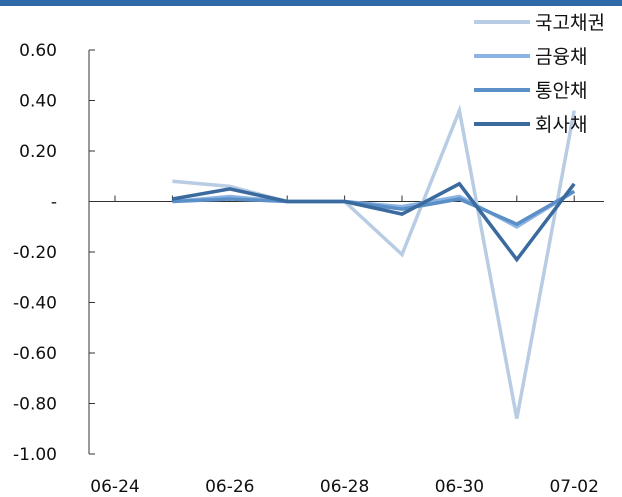  What do you see at coordinates (561, 91) in the screenshot?
I see `legend-label: 통안채` at bounding box center [561, 91].